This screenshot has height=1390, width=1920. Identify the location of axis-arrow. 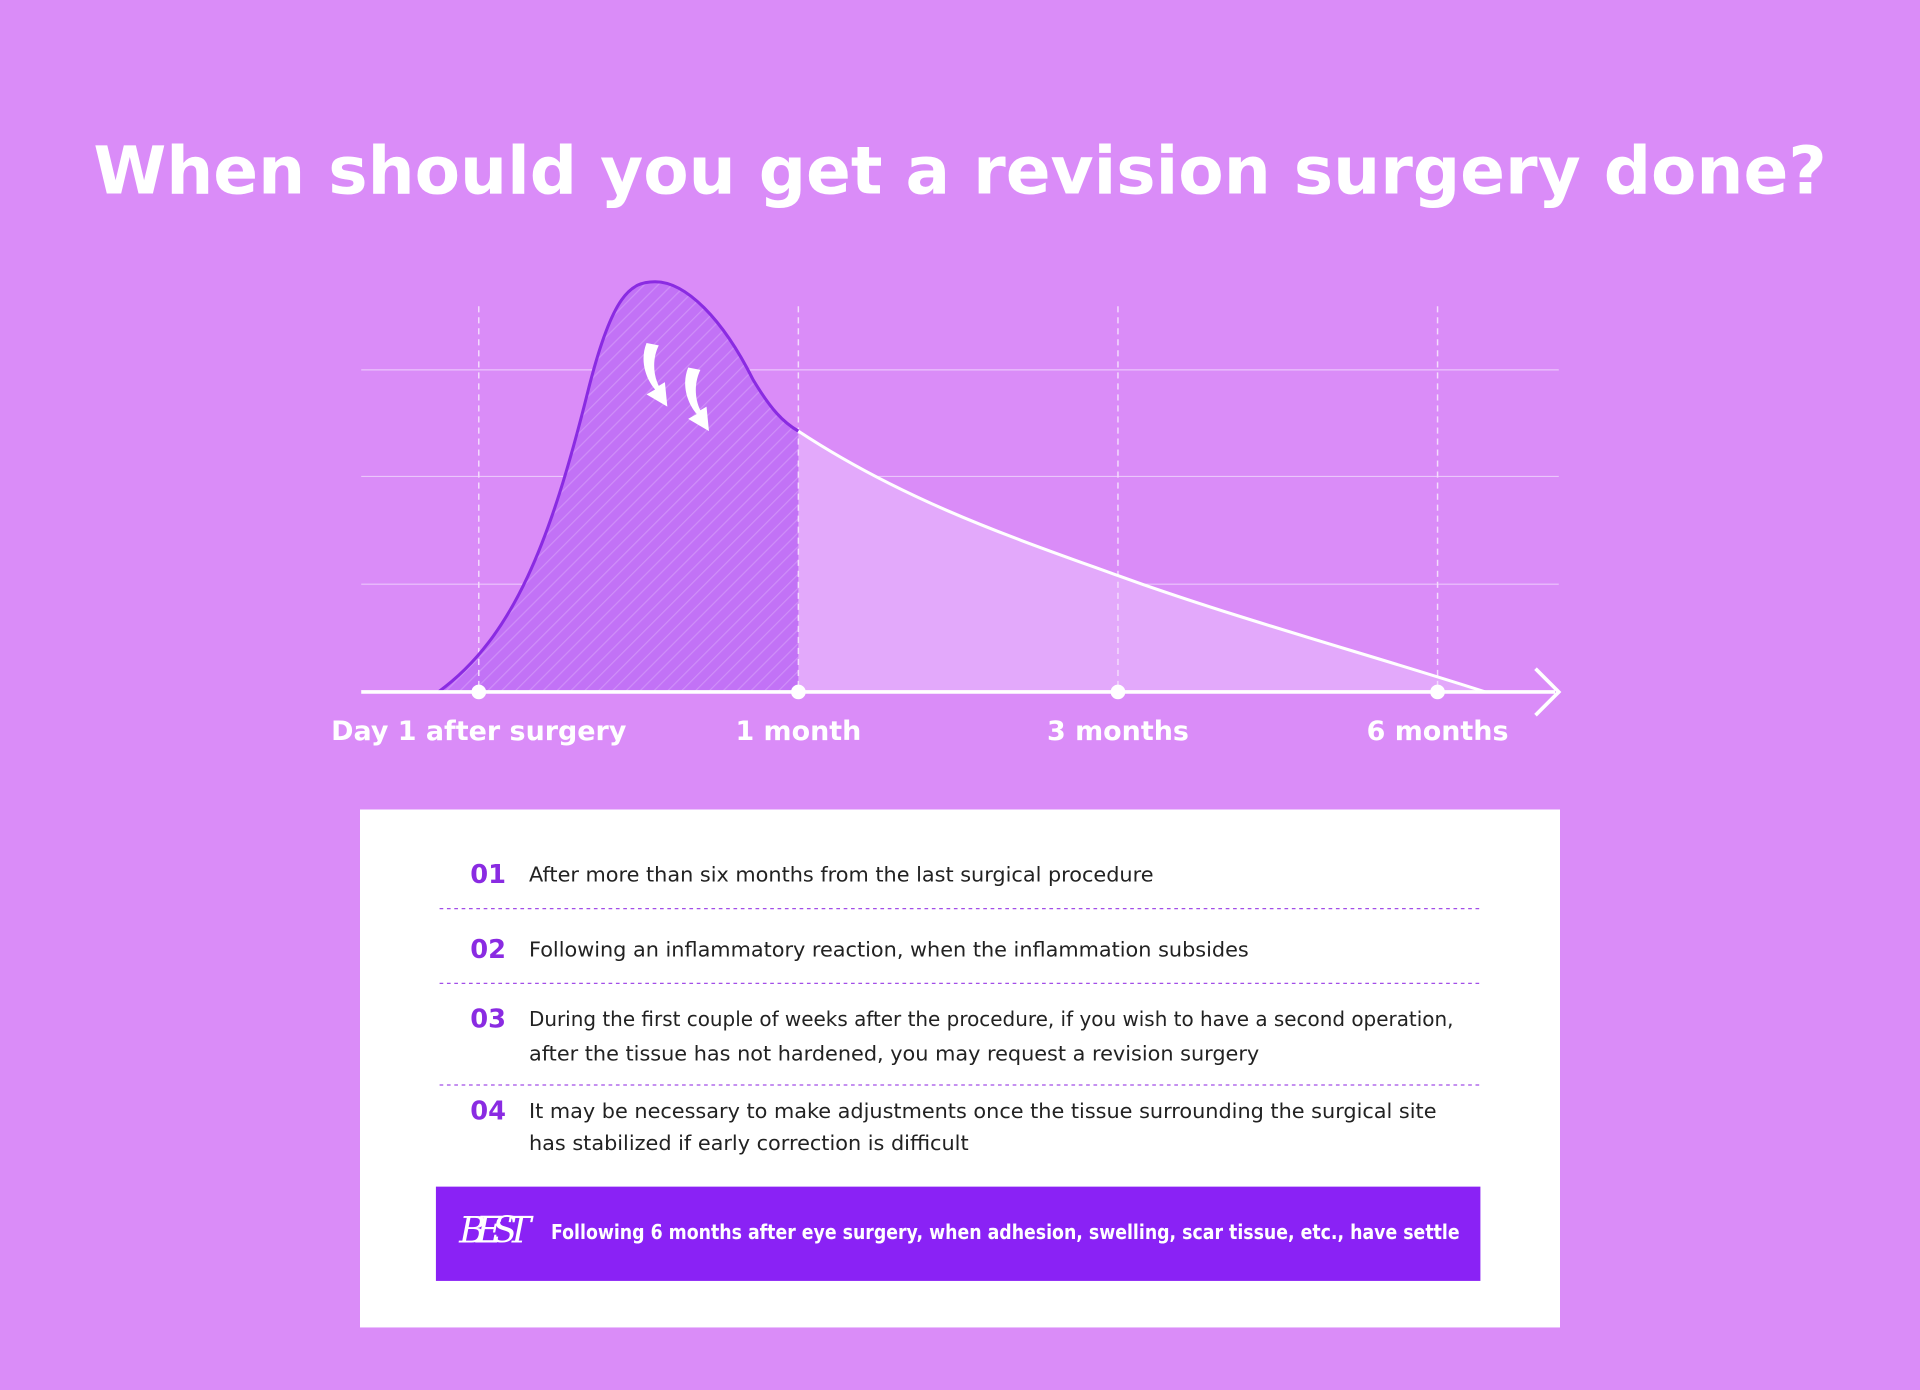
(1548, 692).